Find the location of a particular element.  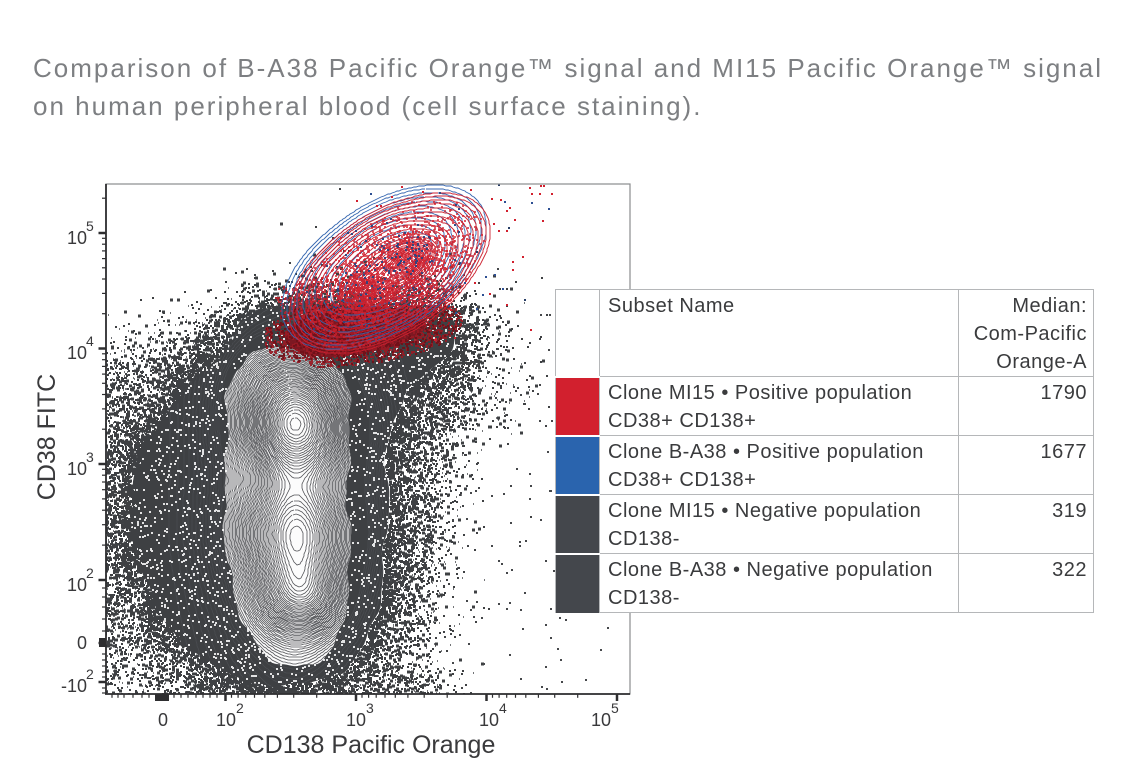

svg-text: CD138 Pacific Orange is located at coordinates (371, 745).